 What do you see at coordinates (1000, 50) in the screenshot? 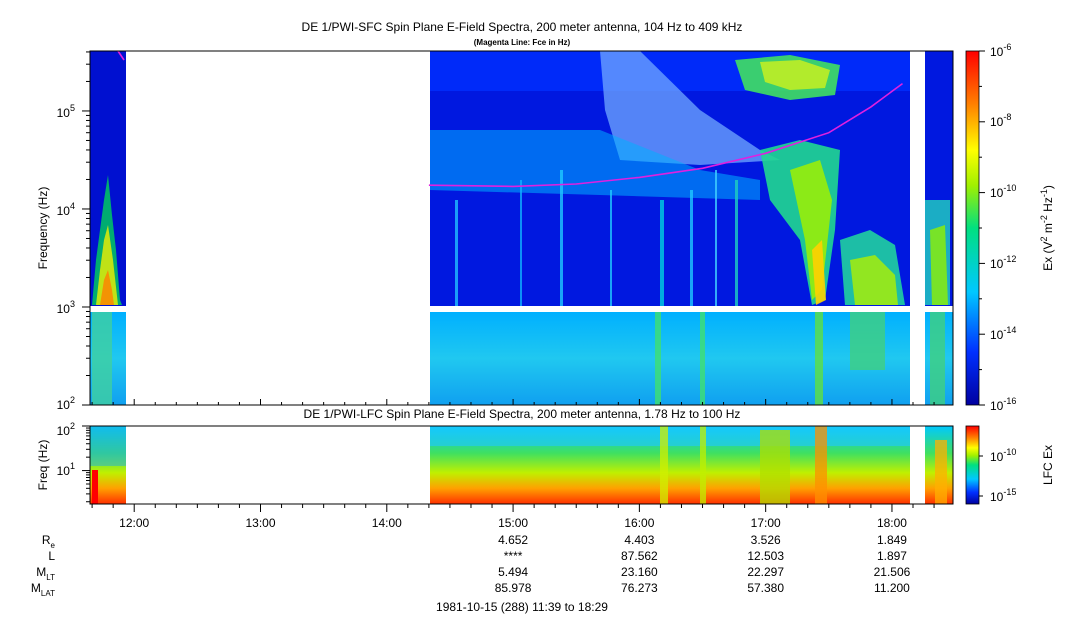
I see `cbar-tick-label: 10⁻⁶` at bounding box center [1000, 50].